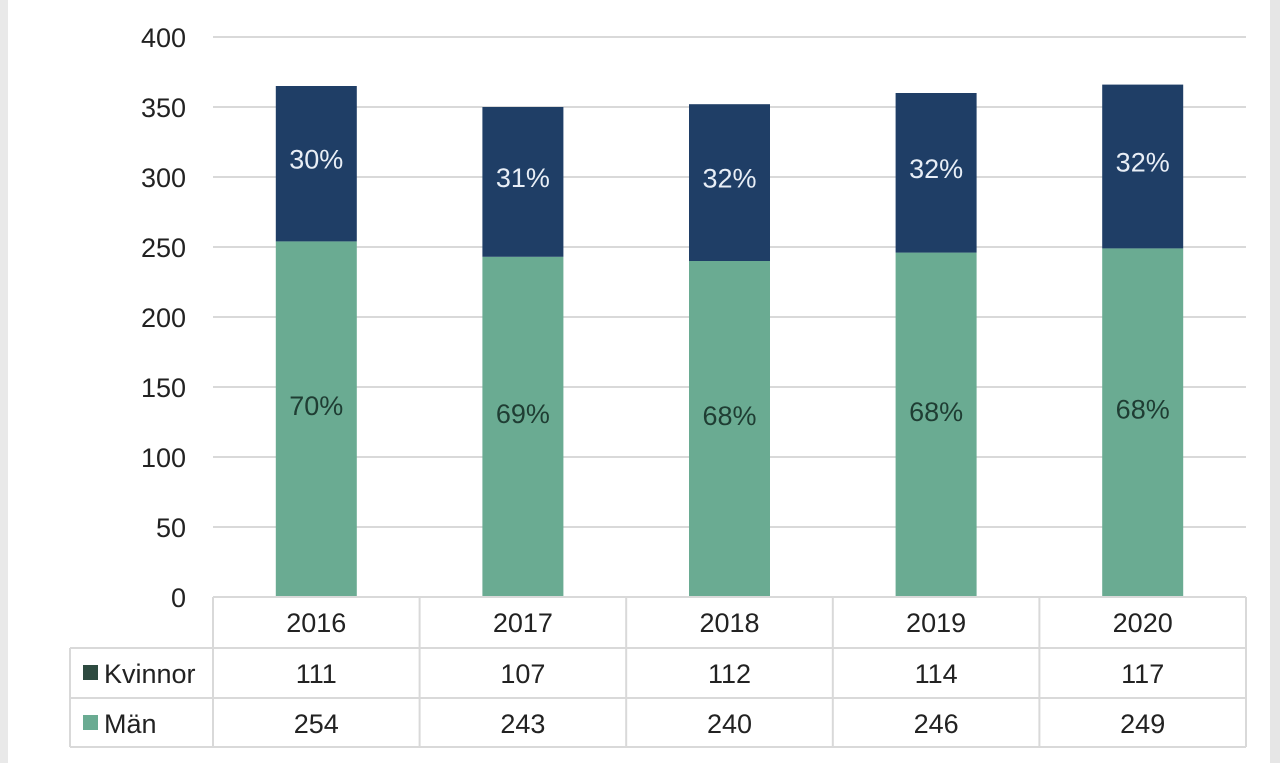  I want to click on y-tick-label: 150, so click(163, 388).